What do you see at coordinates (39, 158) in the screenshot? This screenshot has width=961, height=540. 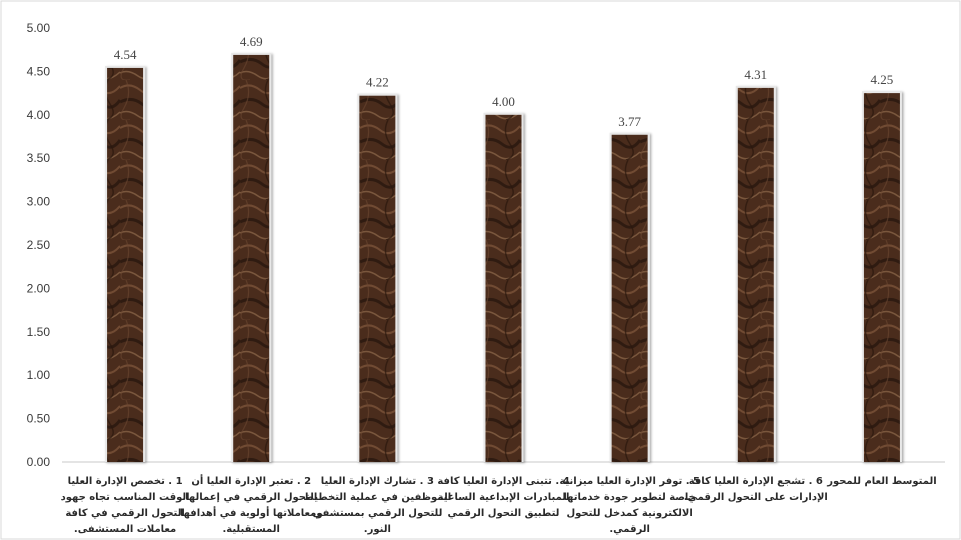 I see `y-tick-label: 3.50` at bounding box center [39, 158].